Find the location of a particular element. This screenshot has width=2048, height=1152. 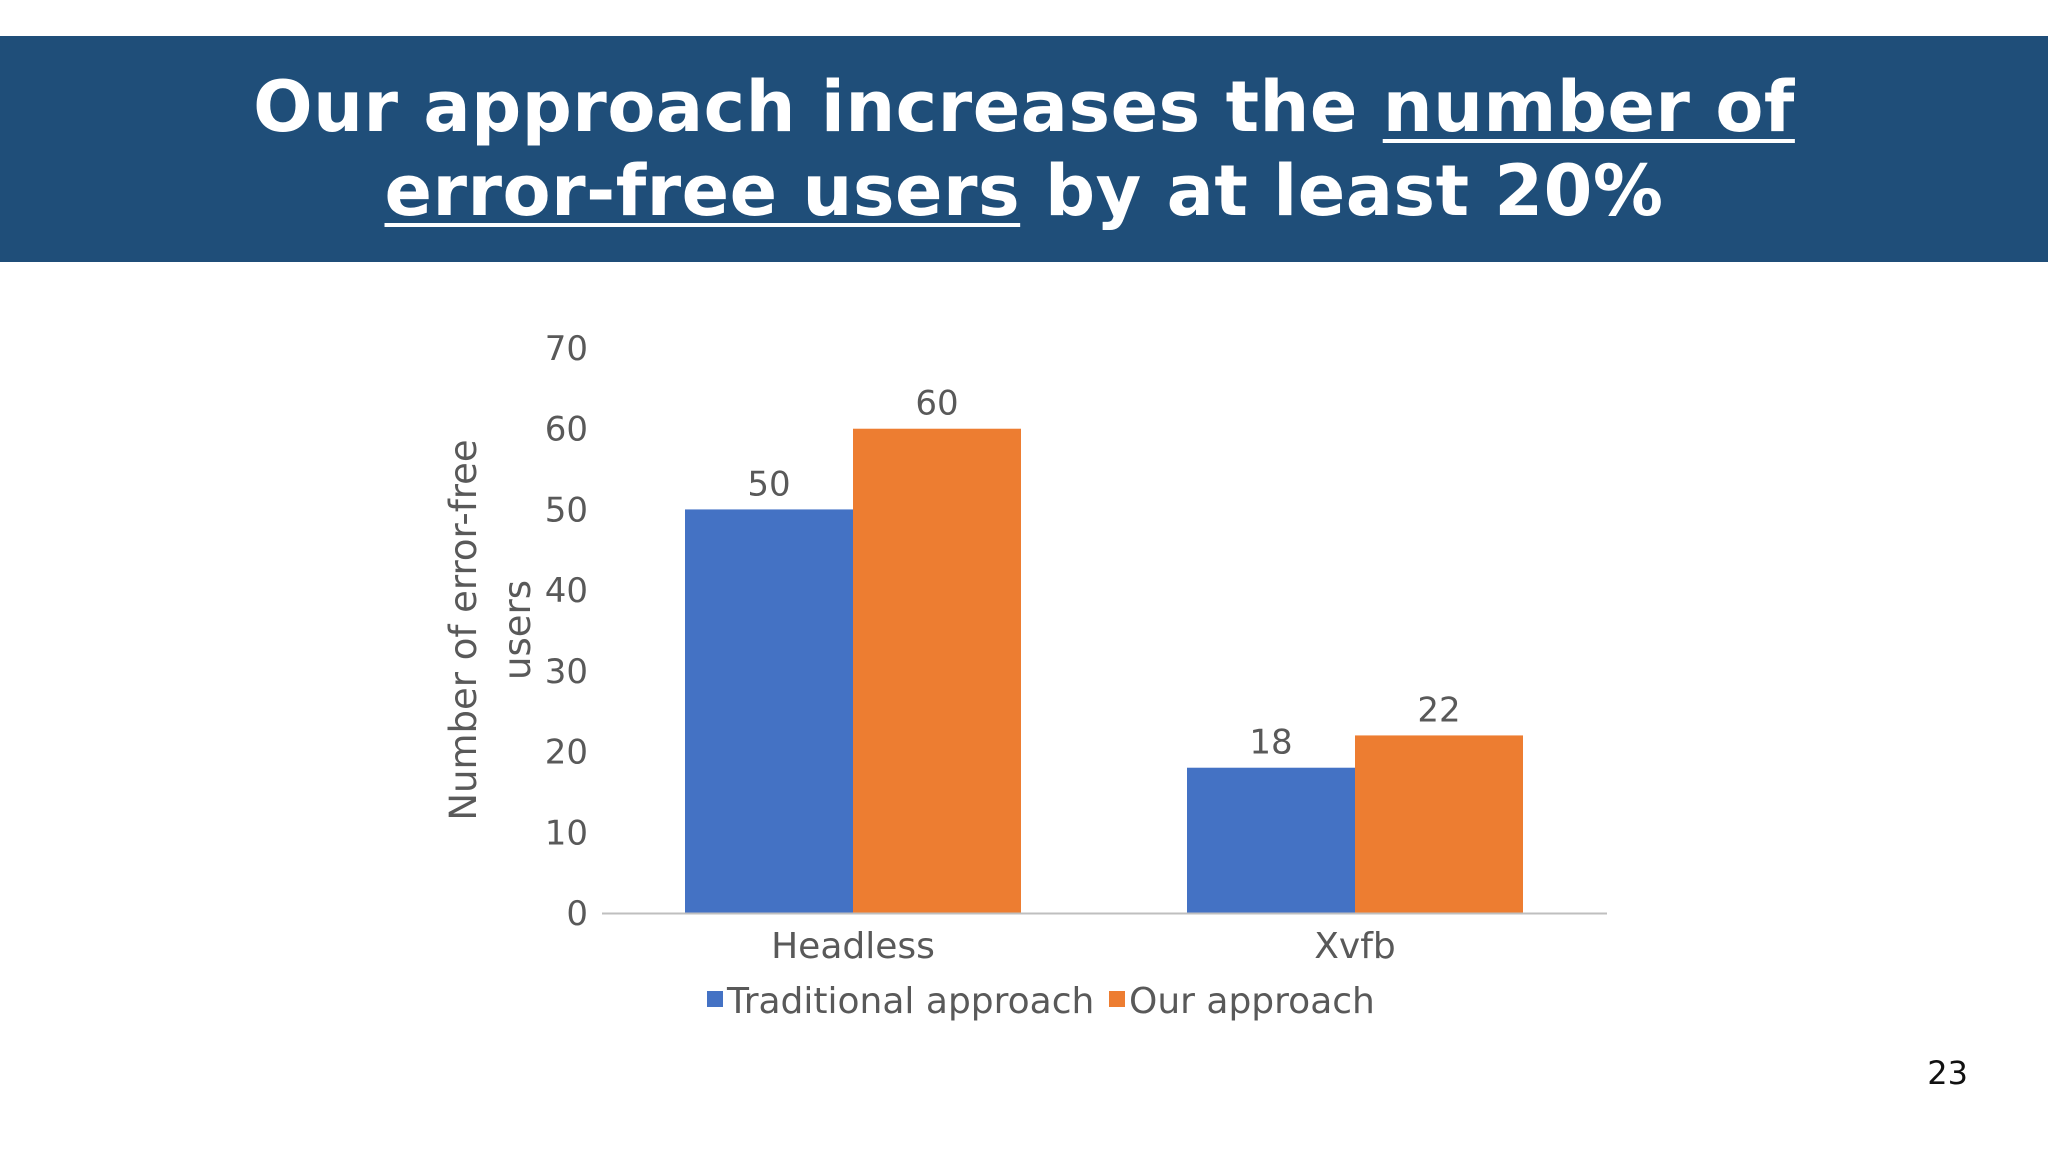

x-tick-label: Headless is located at coordinates (853, 946).